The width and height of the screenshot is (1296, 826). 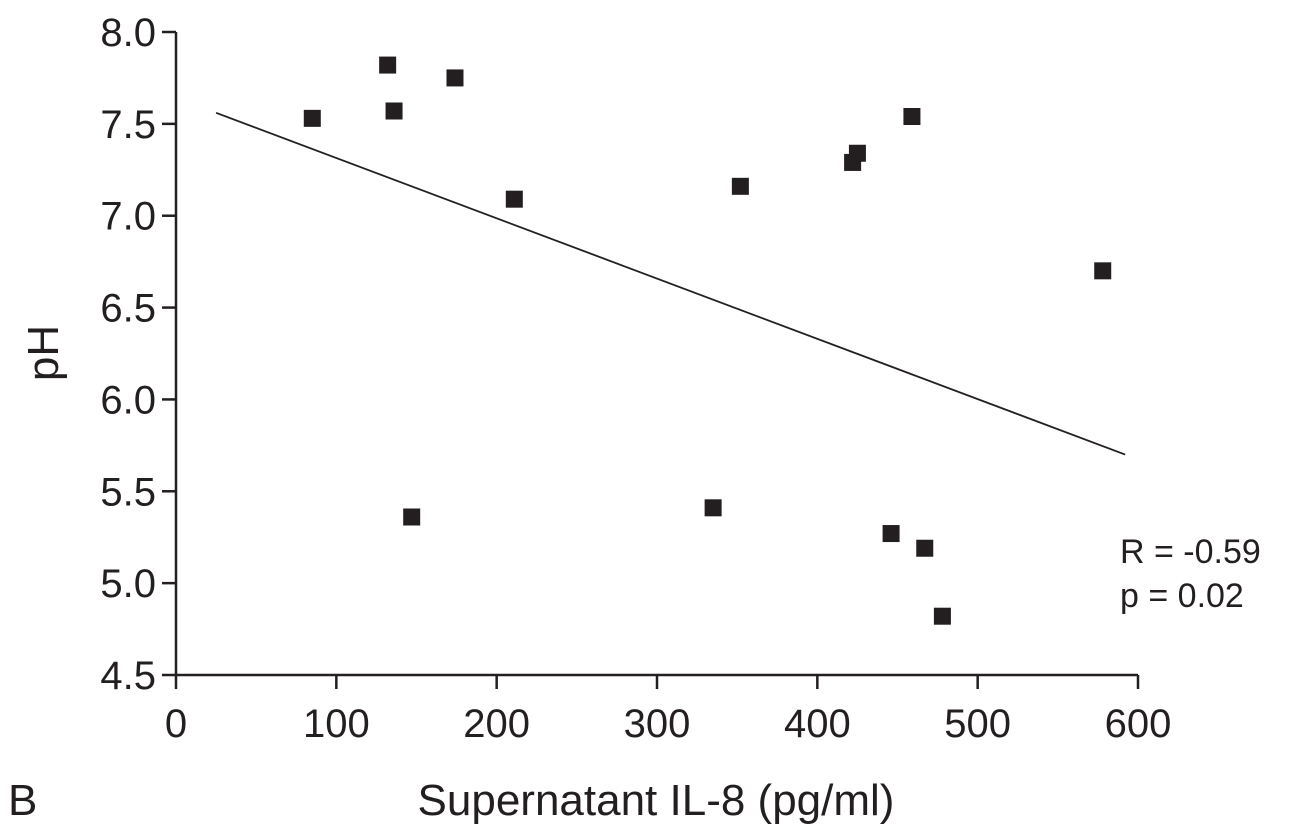 I want to click on x-ticks: 0 100 200 300 400 500 600, so click(x=668, y=710).